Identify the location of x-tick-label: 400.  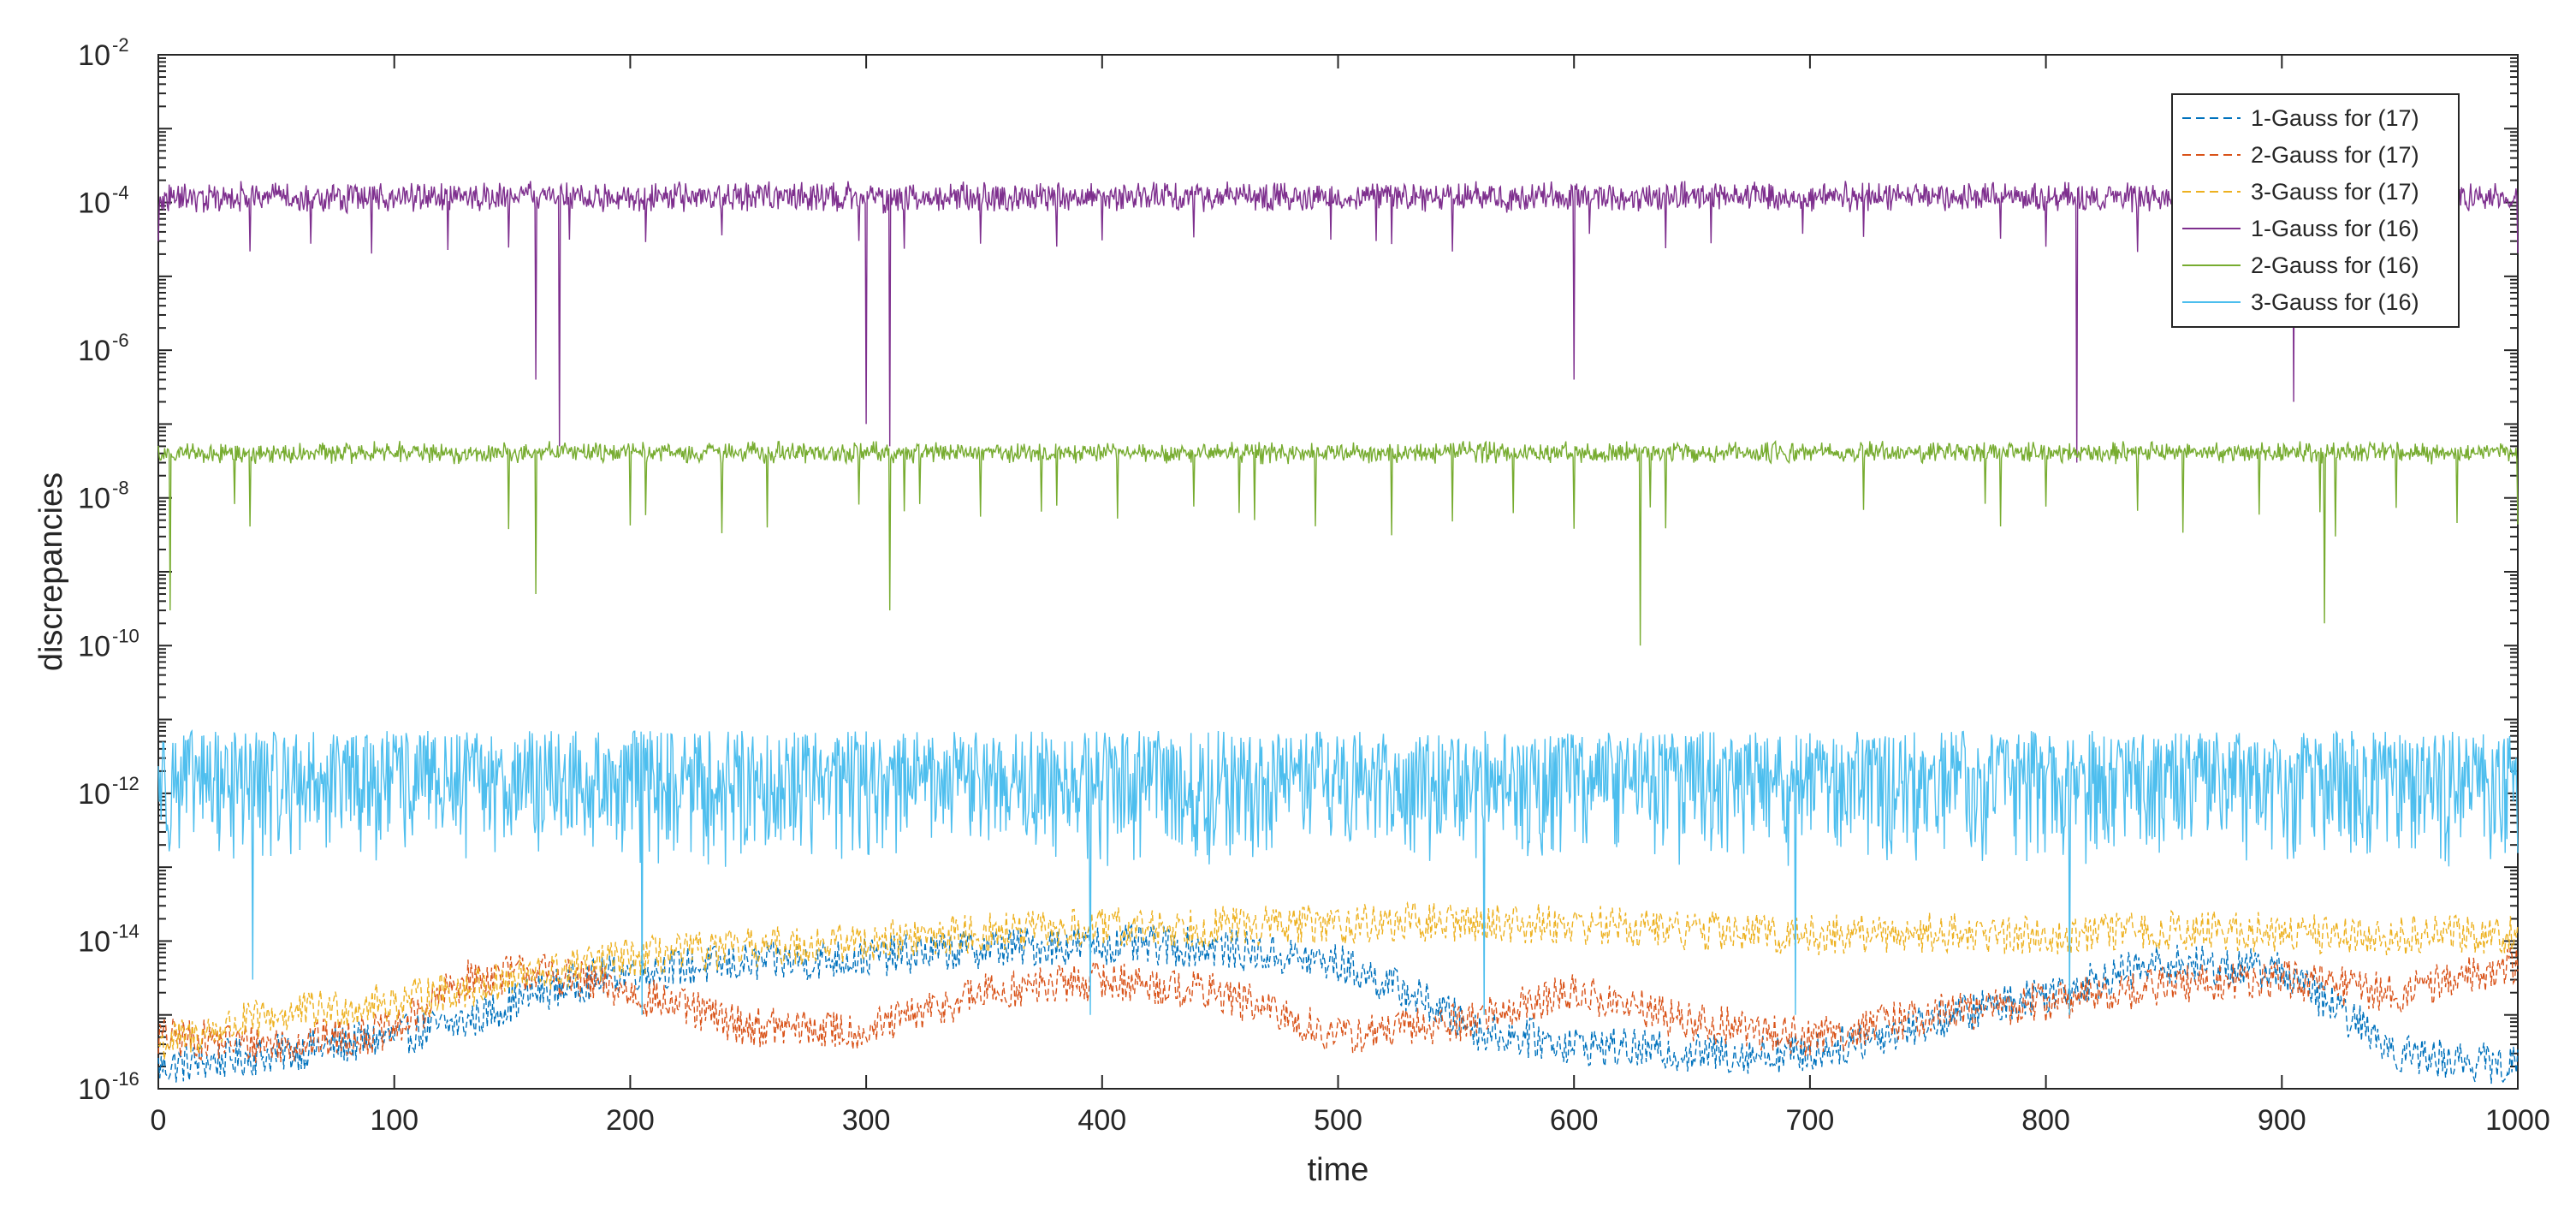
(1101, 1120).